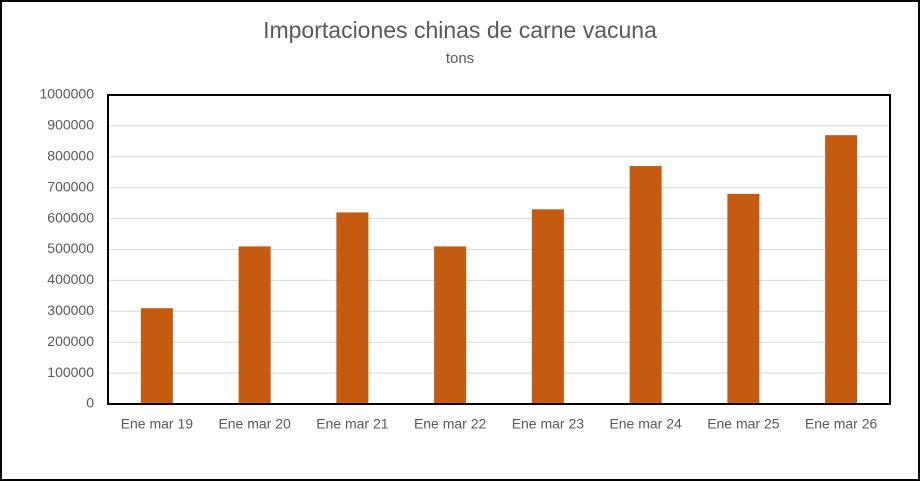  I want to click on x-tick-label: Ene mar 25, so click(743, 424).